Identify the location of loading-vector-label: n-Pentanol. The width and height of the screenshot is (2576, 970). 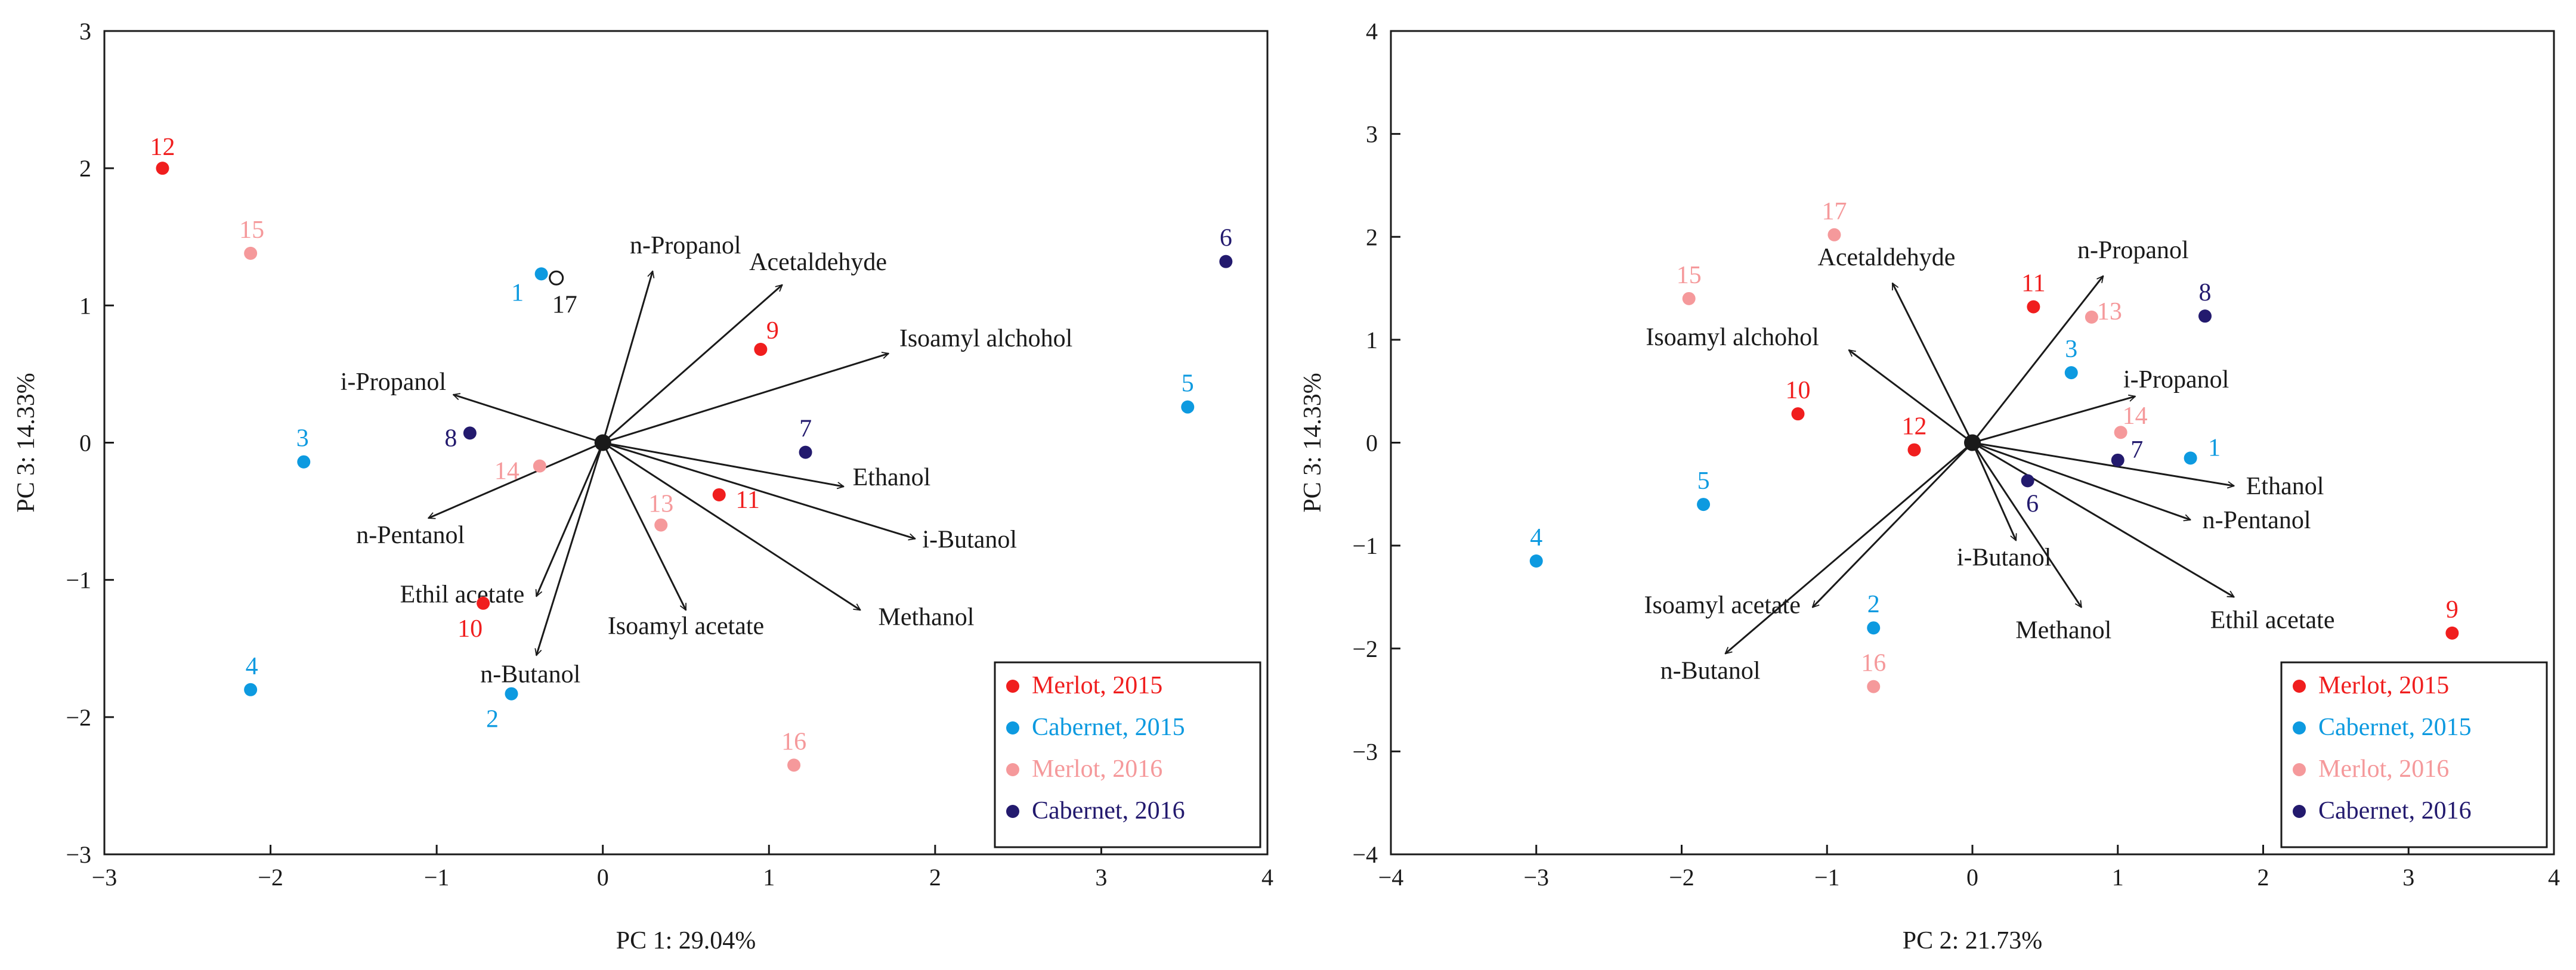
(2257, 520).